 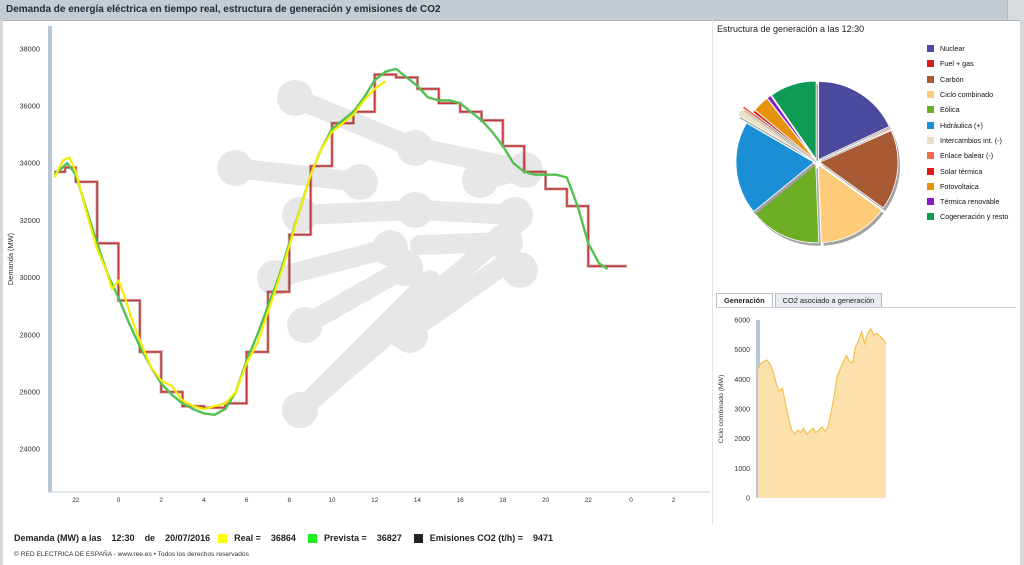 What do you see at coordinates (952, 49) in the screenshot?
I see `legend-label: Nuclear` at bounding box center [952, 49].